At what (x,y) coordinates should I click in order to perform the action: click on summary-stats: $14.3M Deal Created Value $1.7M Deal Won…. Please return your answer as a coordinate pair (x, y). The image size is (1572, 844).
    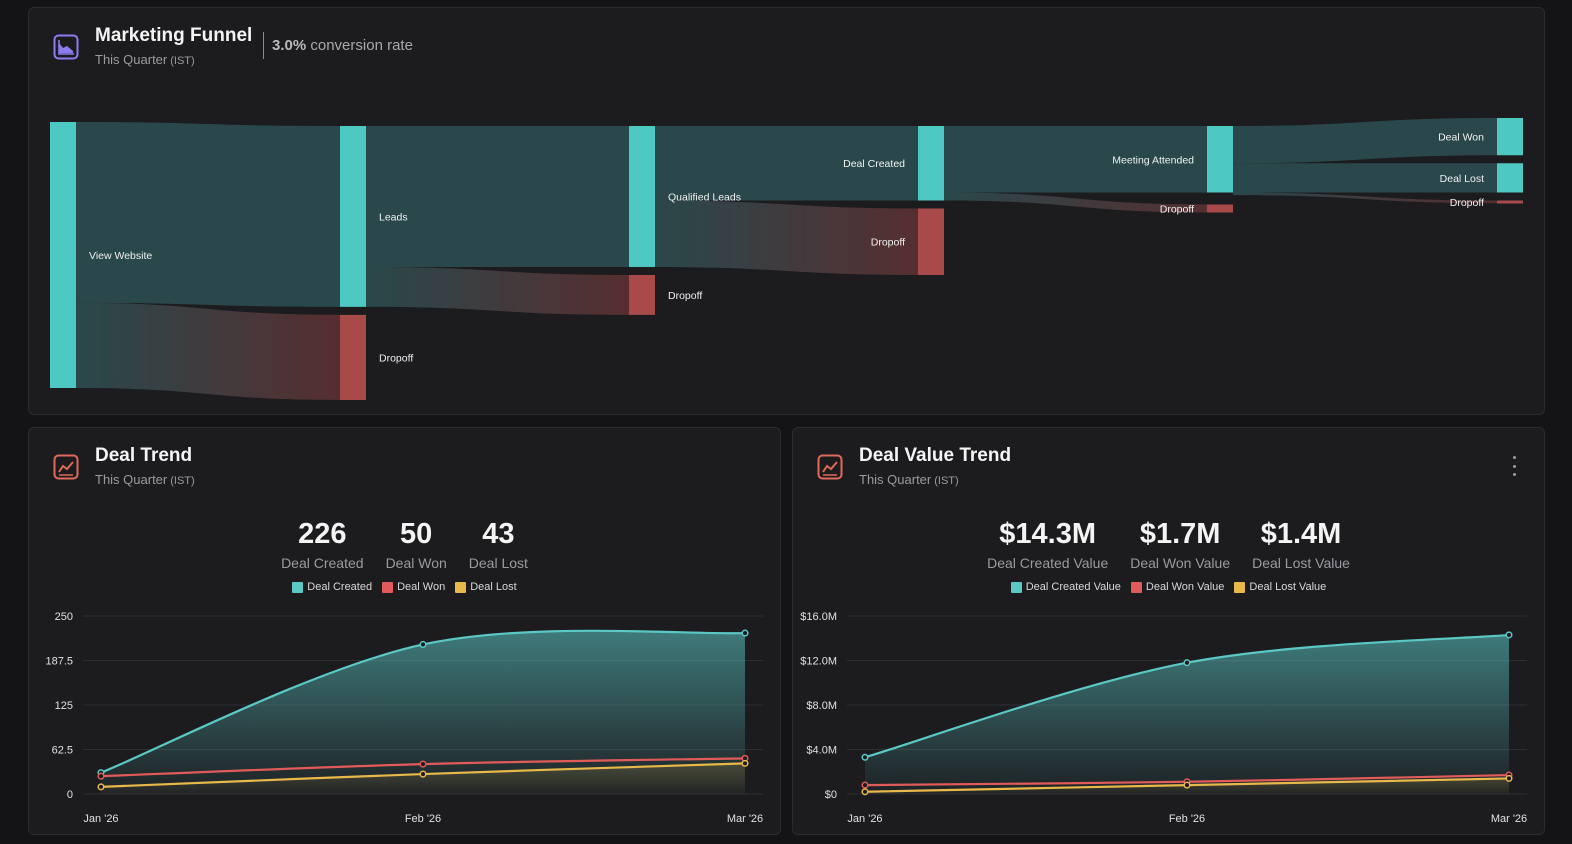
    Looking at the image, I should click on (1168, 543).